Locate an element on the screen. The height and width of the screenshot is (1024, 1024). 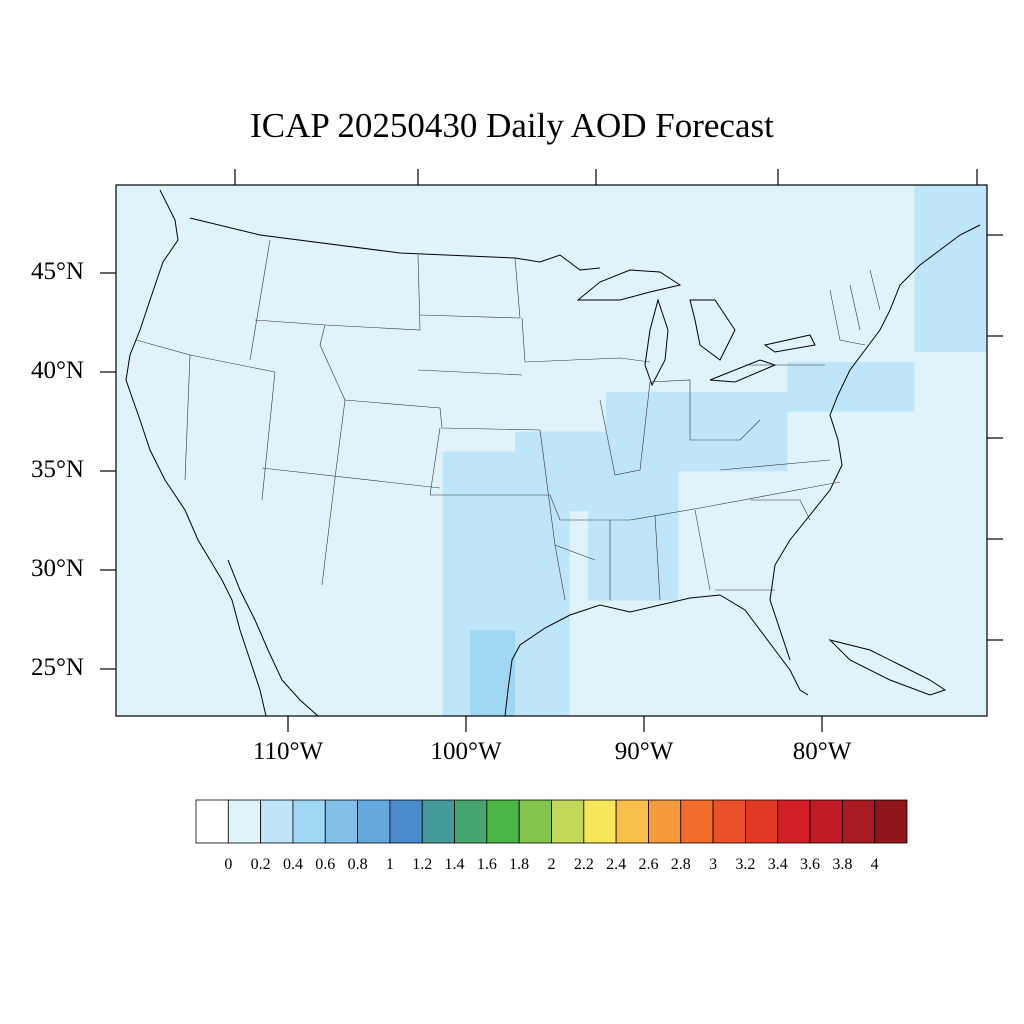
colorbar-label: 2.6 is located at coordinates (648, 864).